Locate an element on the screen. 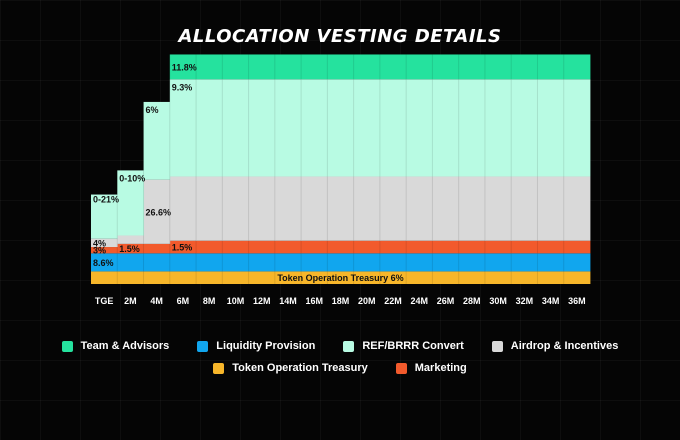  segment-token-operation-treasury-8m is located at coordinates (209, 277).